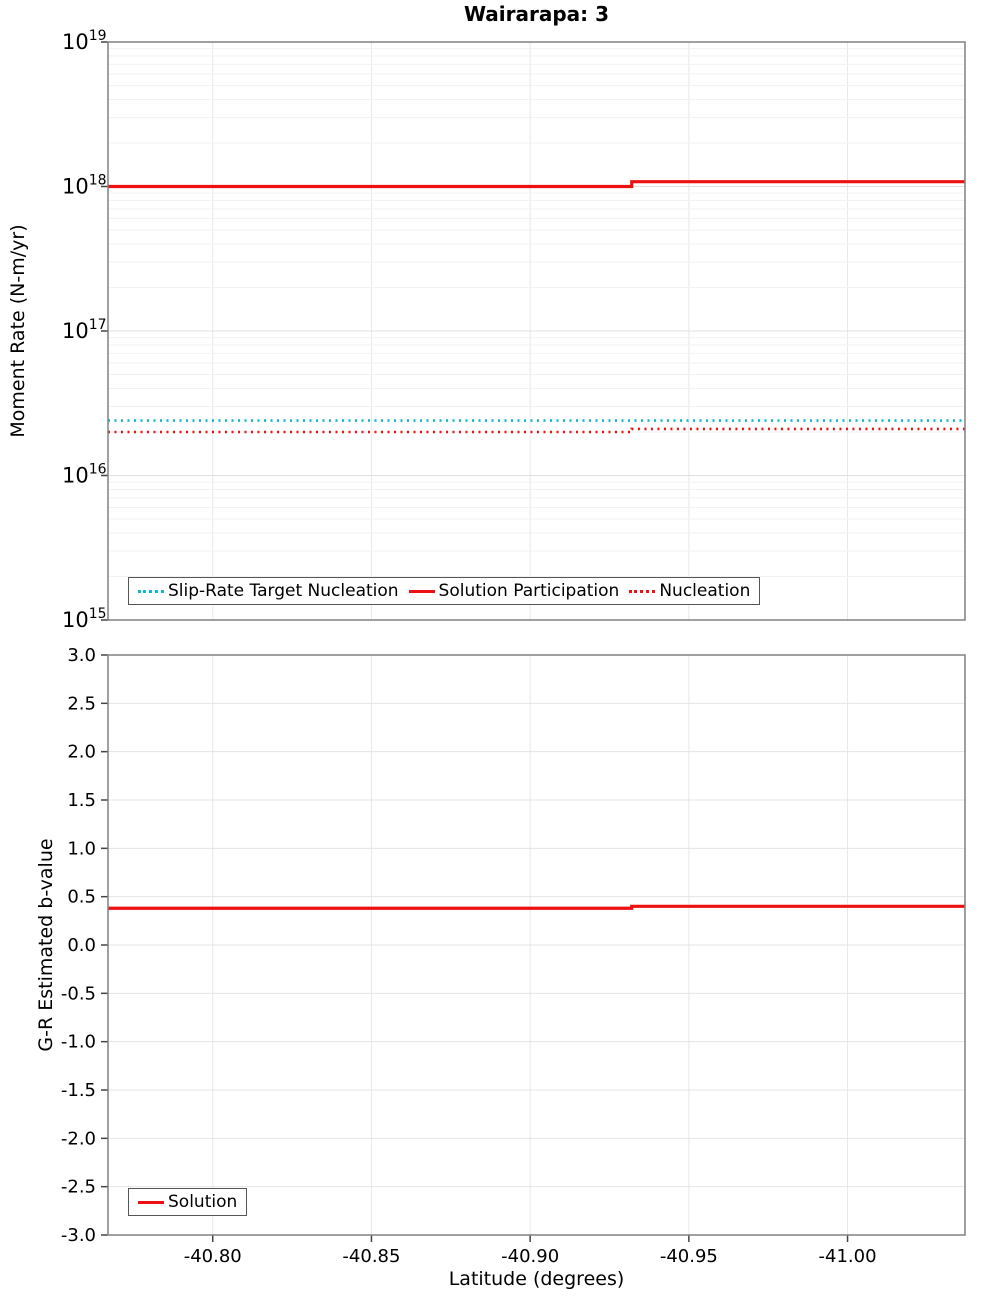 This screenshot has height=1300, width=1000. Describe the element at coordinates (81, 752) in the screenshot. I see `y-tick-label: 2.0` at that location.